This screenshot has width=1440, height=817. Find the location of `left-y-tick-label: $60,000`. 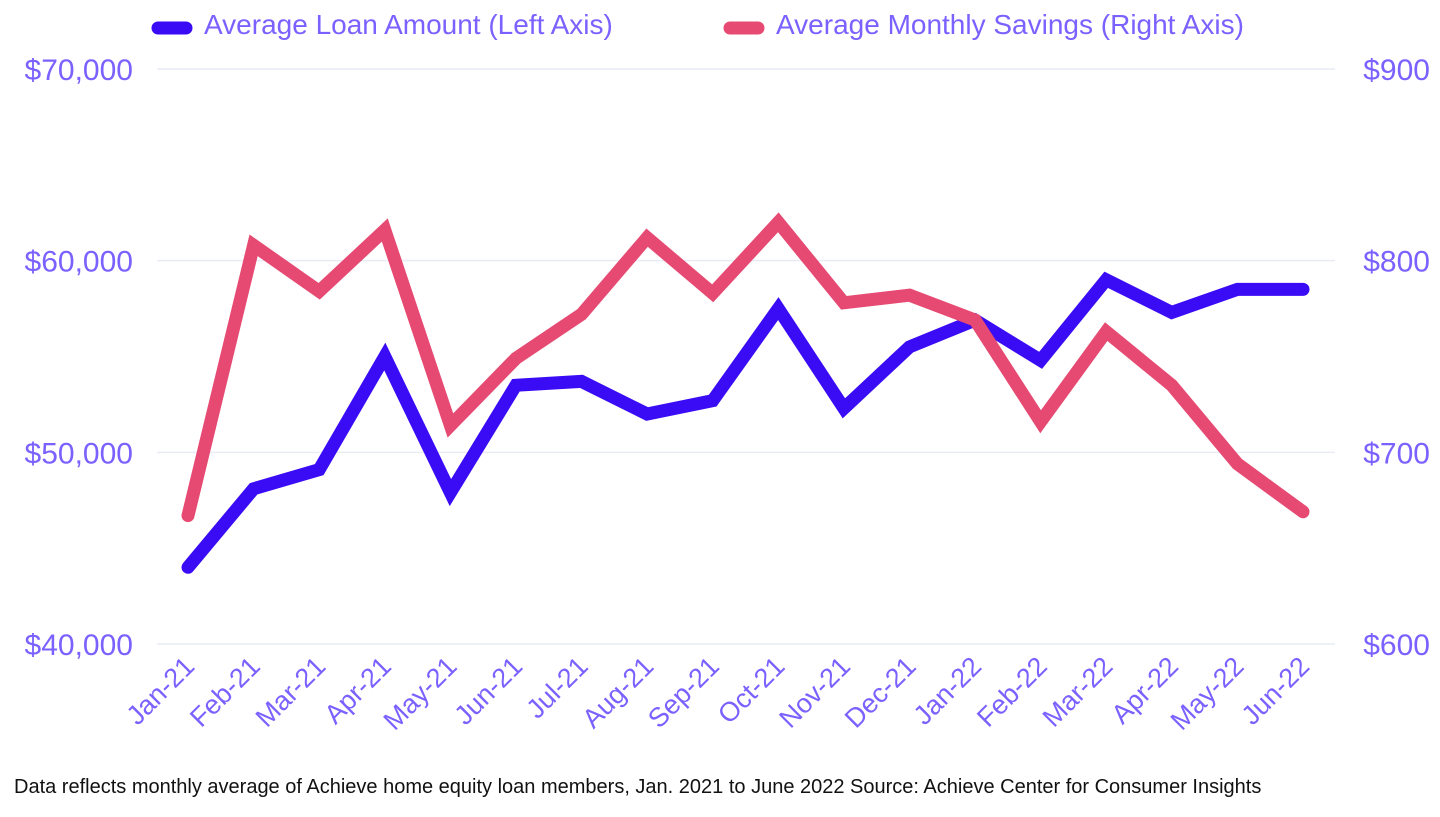

left-y-tick-label: $60,000 is located at coordinates (79, 262).